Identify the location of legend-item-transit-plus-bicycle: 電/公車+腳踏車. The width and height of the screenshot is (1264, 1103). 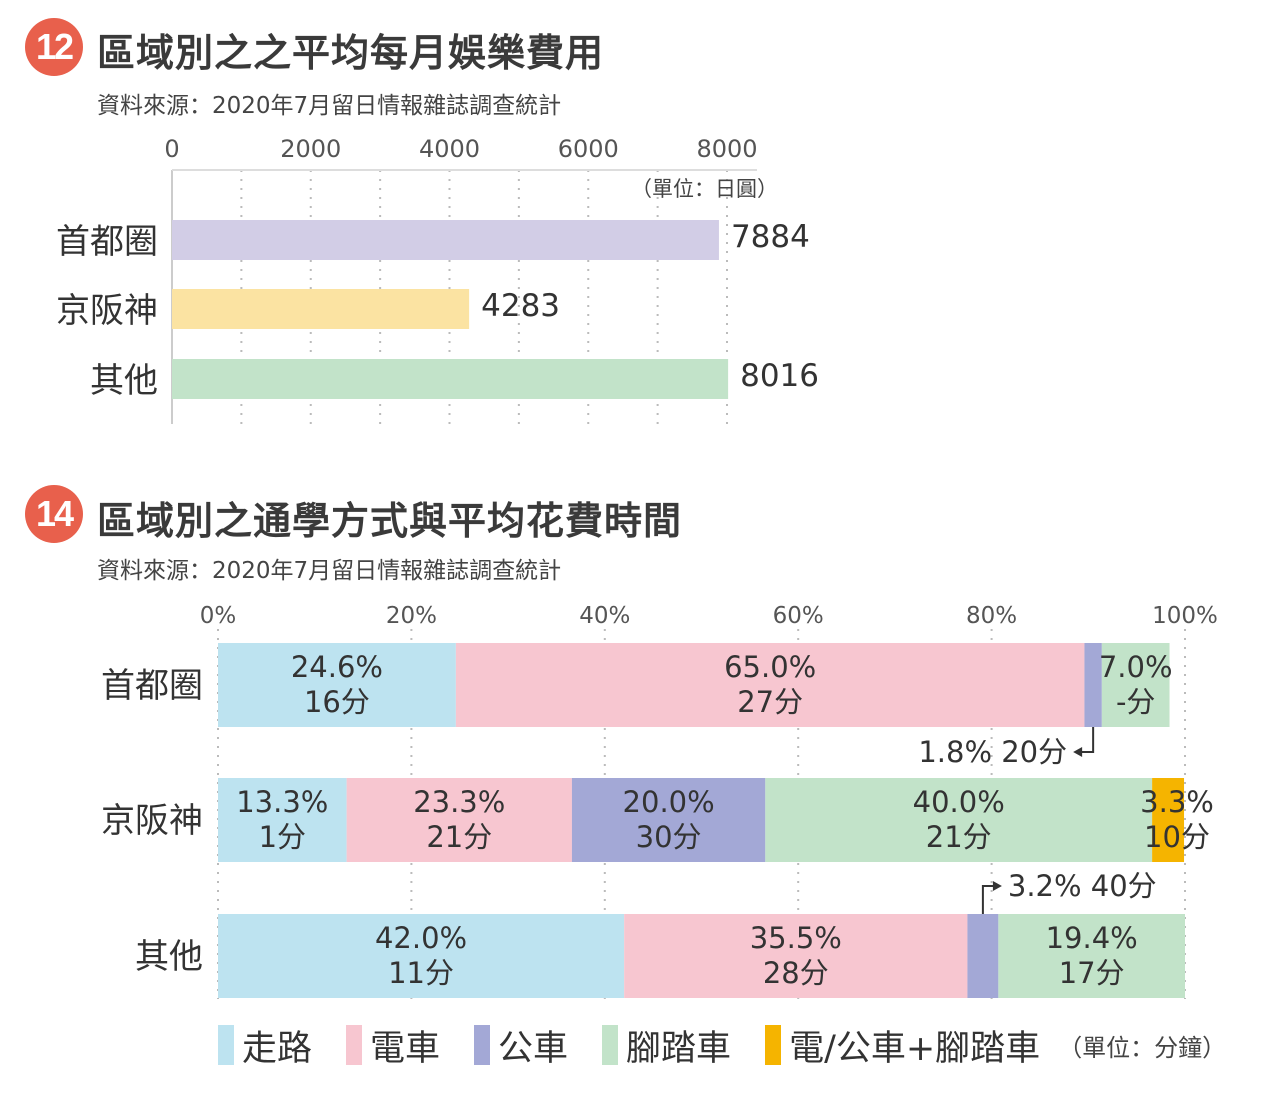
(902, 1045).